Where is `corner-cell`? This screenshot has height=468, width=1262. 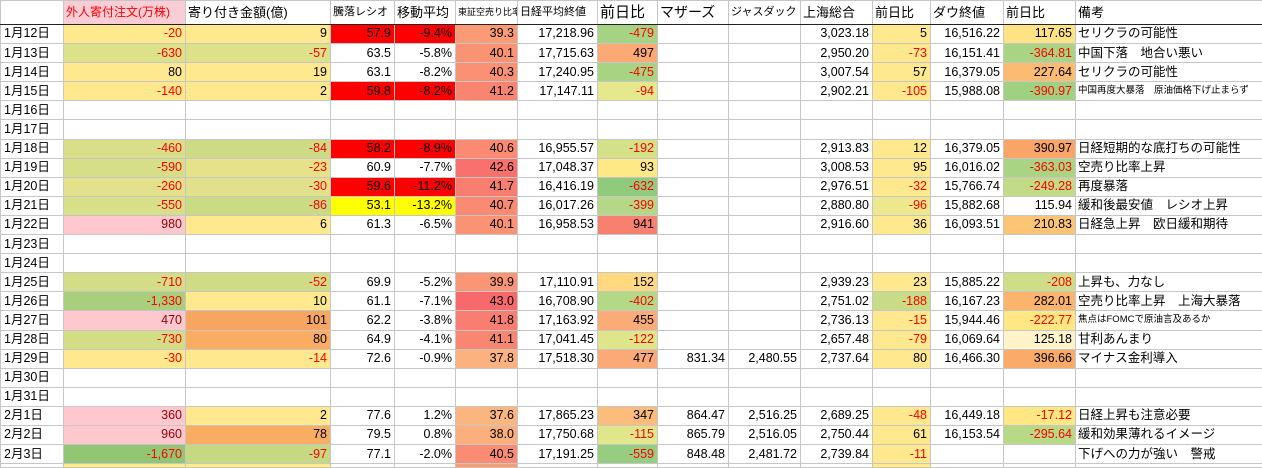
corner-cell is located at coordinates (32, 13).